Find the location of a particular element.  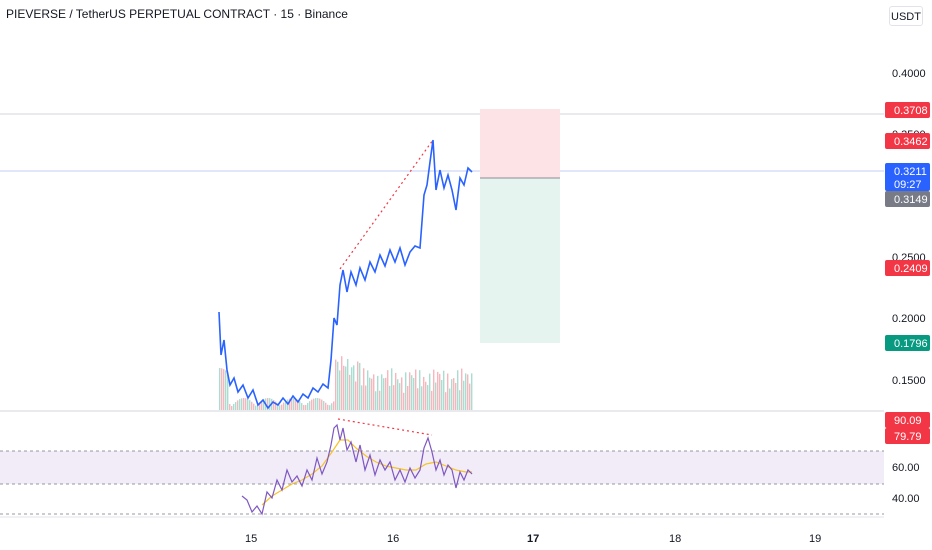

time-label: 15 is located at coordinates (251, 539).